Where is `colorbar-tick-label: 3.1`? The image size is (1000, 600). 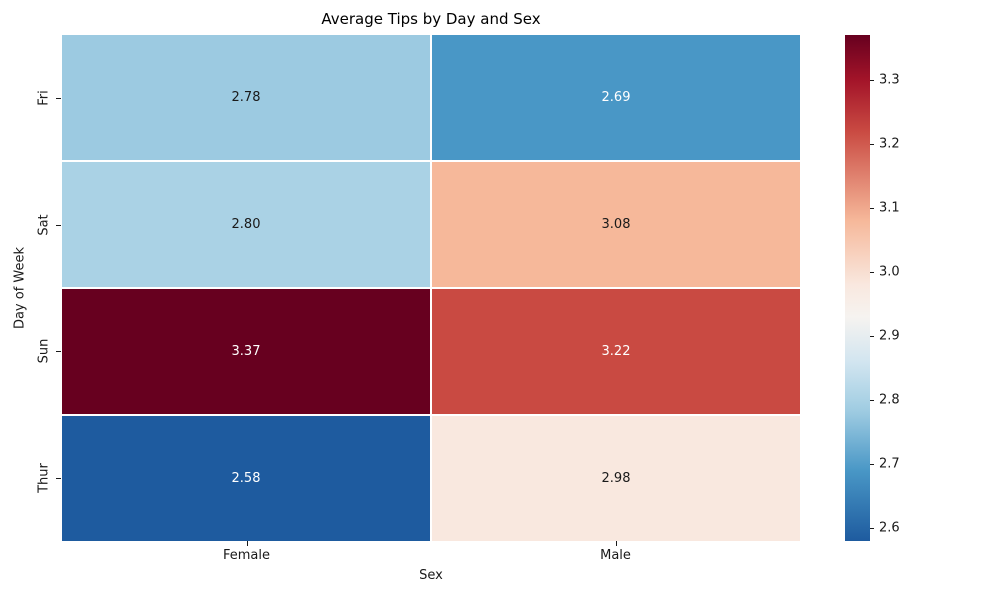
colorbar-tick-label: 3.1 is located at coordinates (889, 208).